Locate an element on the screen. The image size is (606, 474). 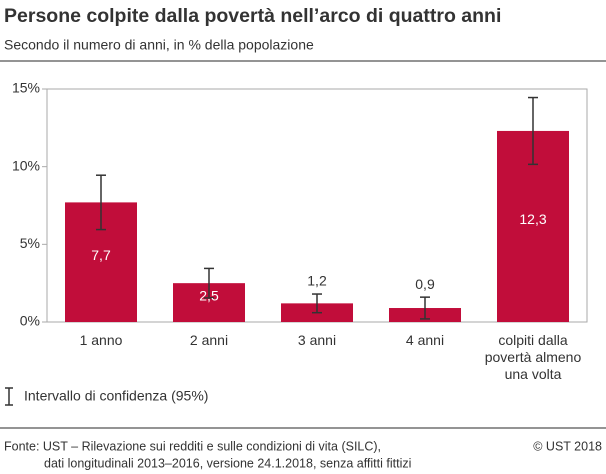
x-tick-label: 2 anni is located at coordinates (209, 340).